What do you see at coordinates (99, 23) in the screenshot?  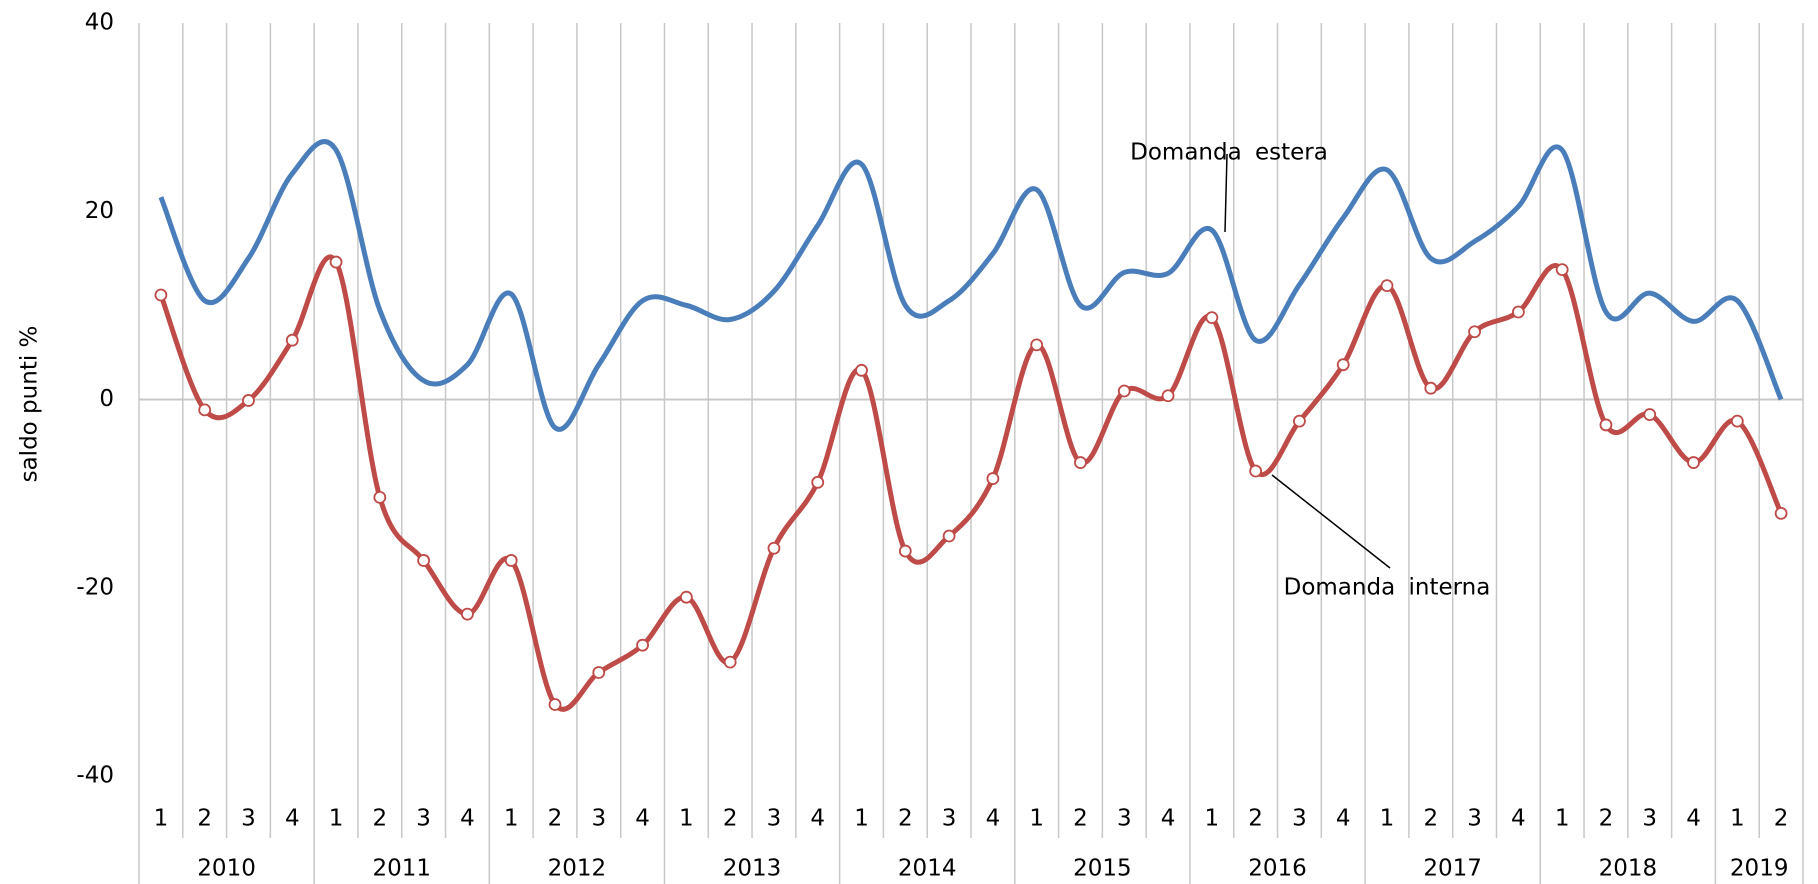 I see `y-tick-label: 40` at bounding box center [99, 23].